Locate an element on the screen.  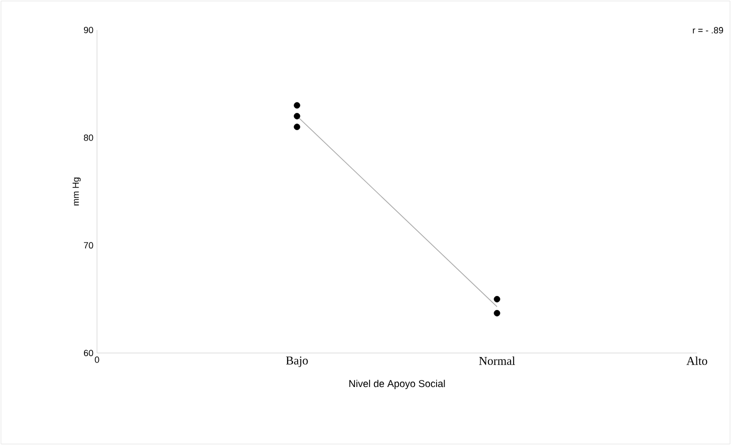
x-tick-label: Normal is located at coordinates (497, 360).